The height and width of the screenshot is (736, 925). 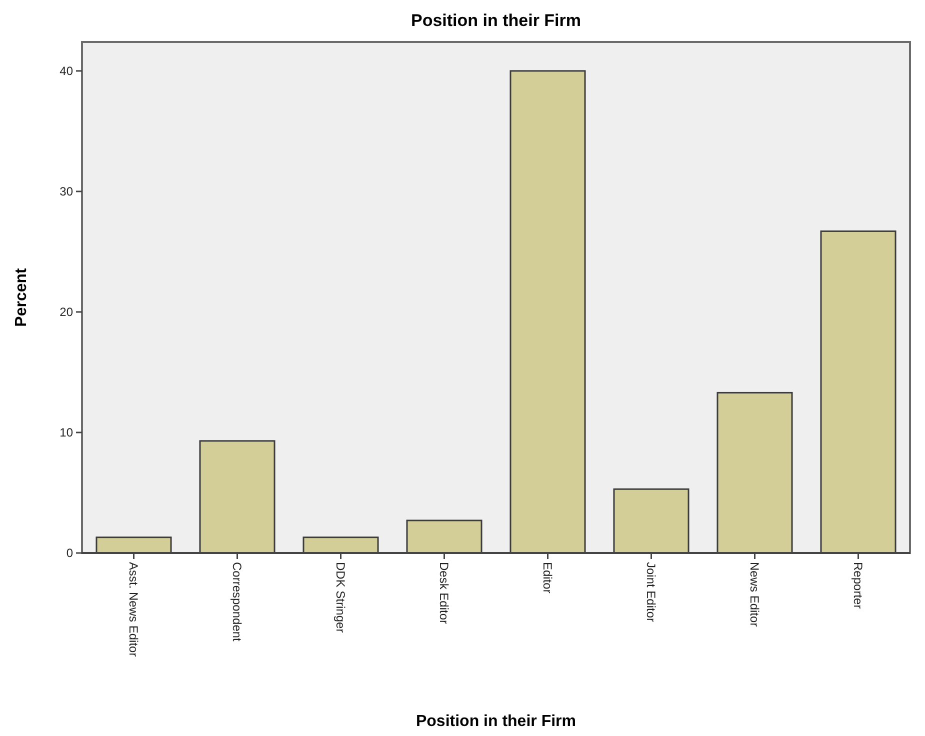 What do you see at coordinates (67, 71) in the screenshot?
I see `y-tick-label: 40` at bounding box center [67, 71].